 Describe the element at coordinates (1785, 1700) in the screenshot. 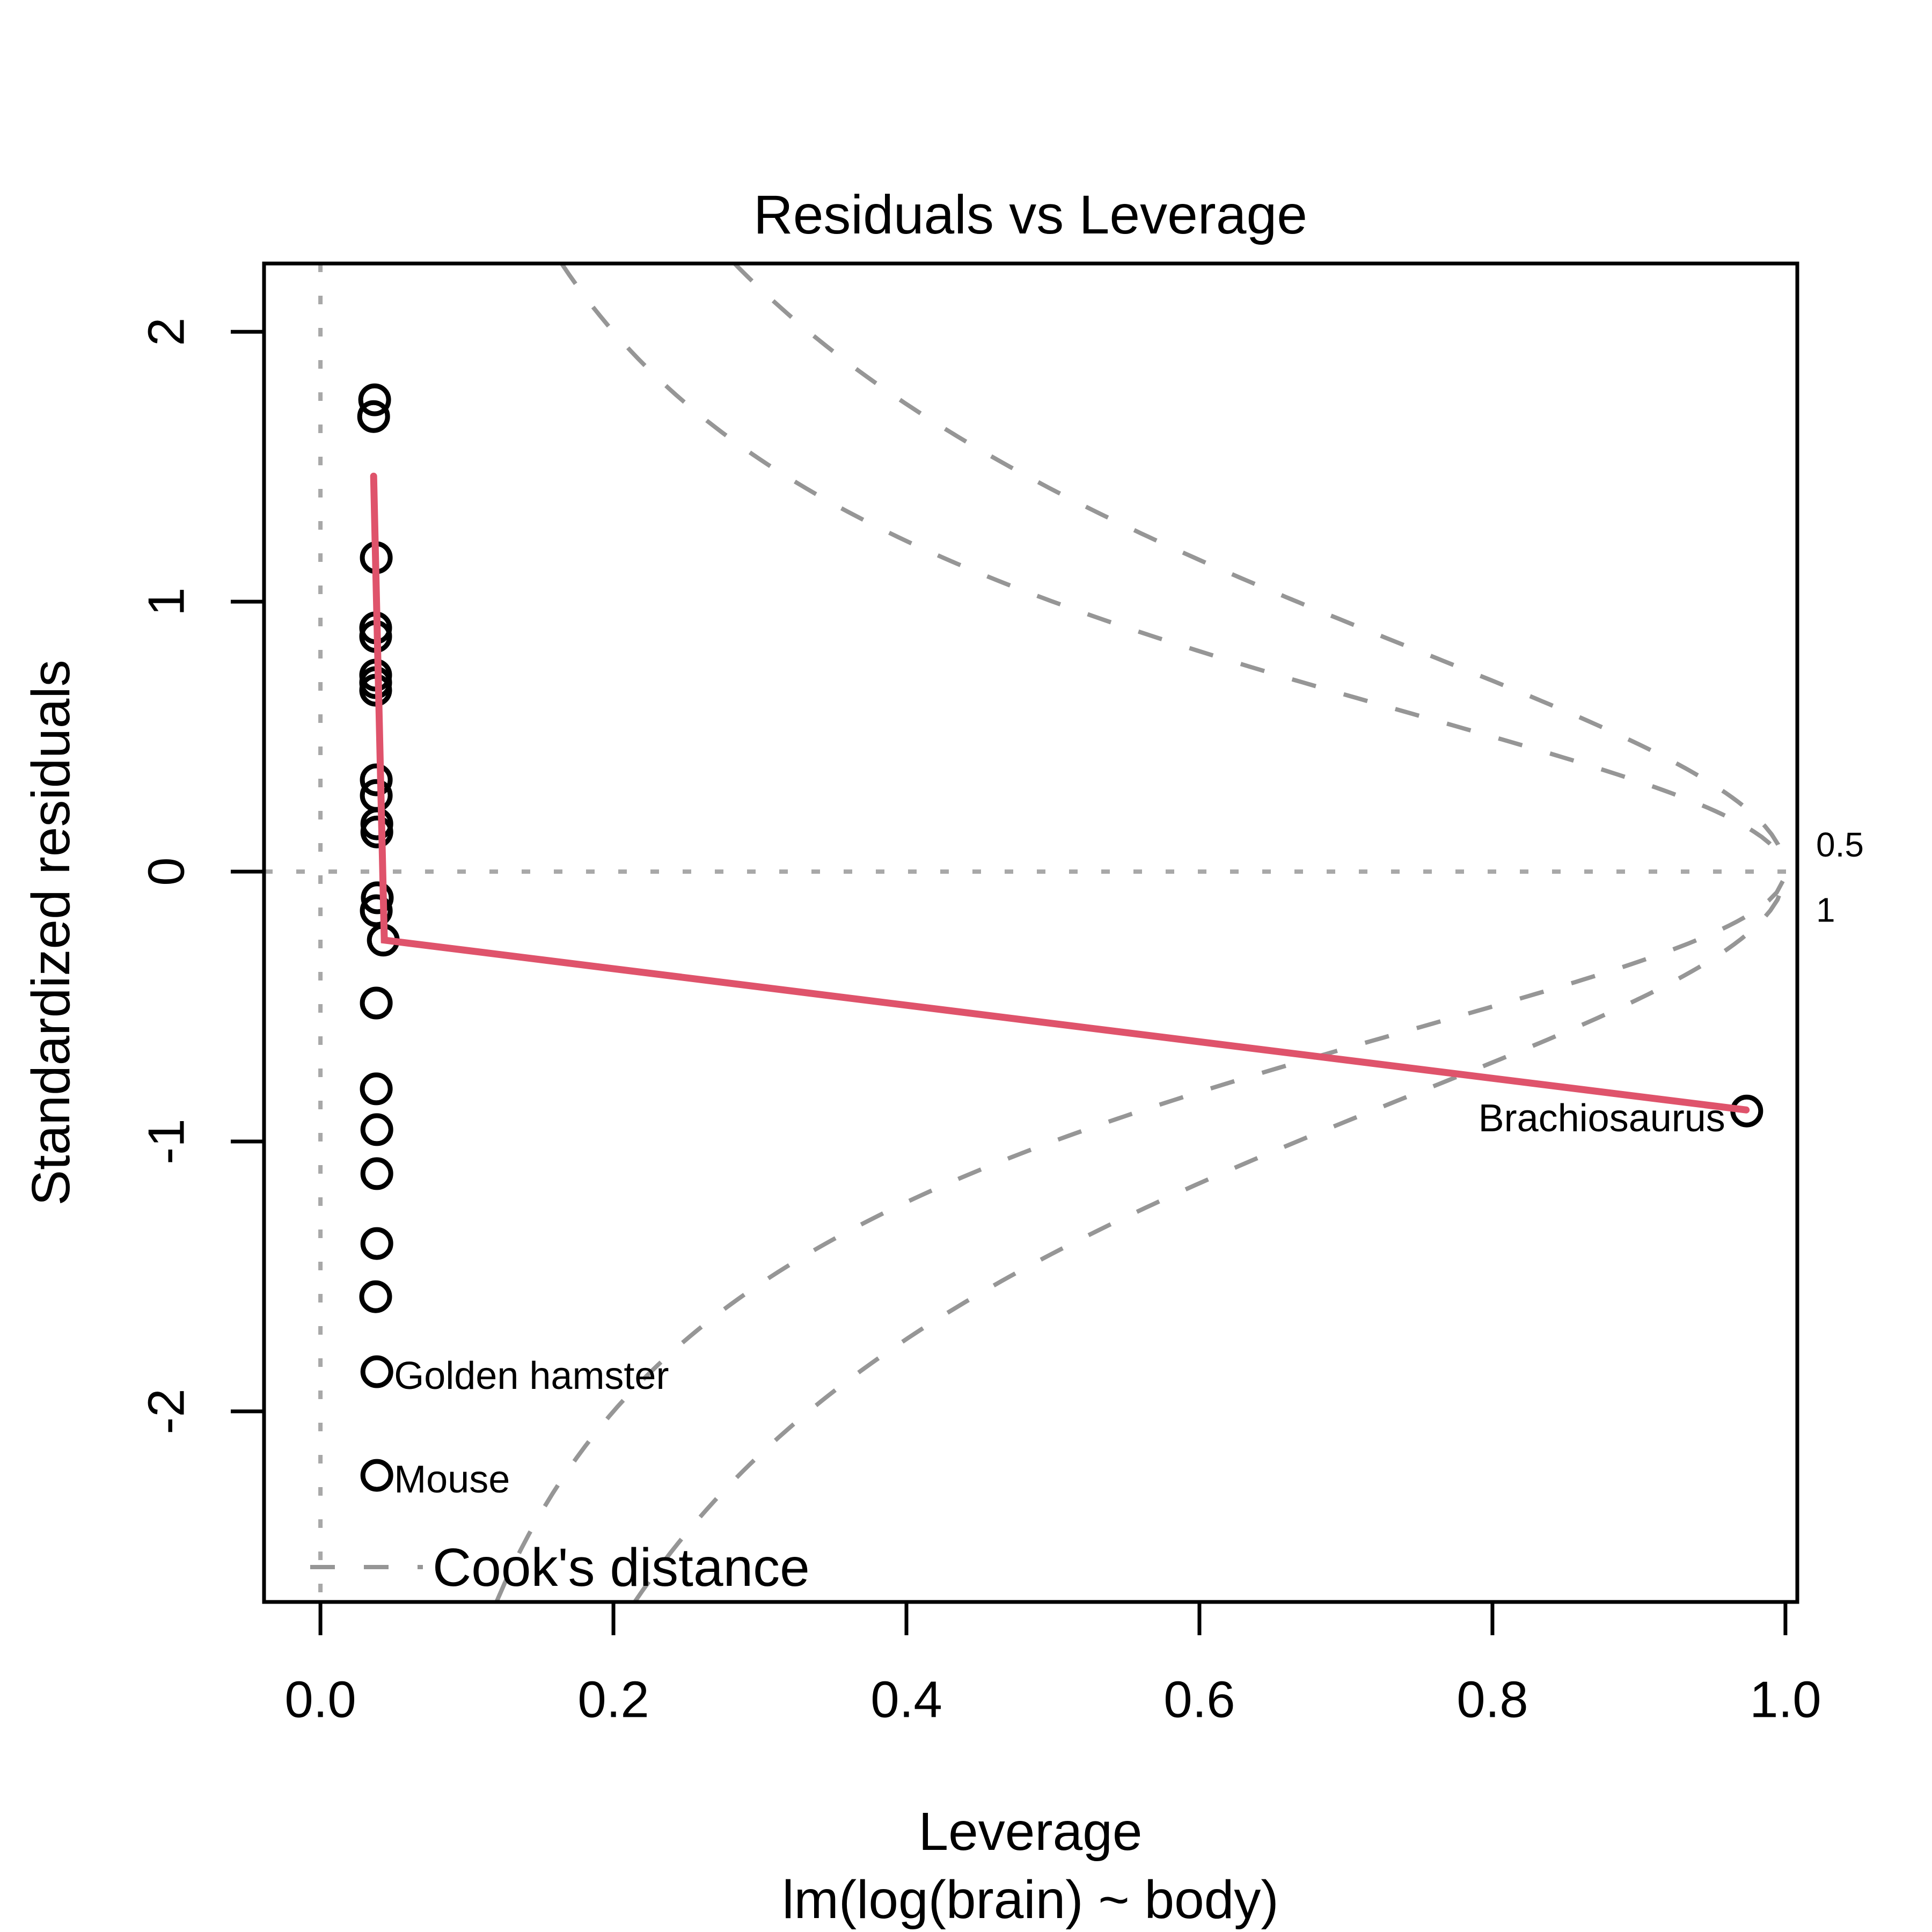

I see `x-tick-label: 1.0` at that location.